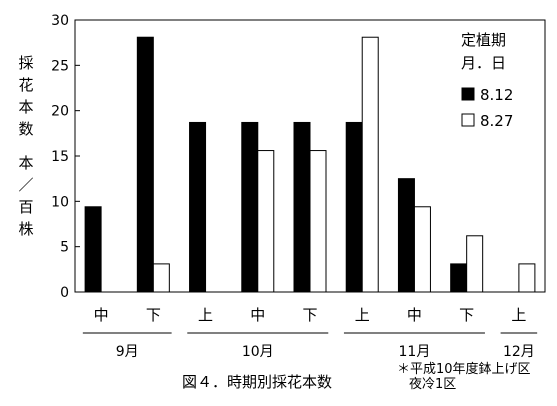 The image size is (557, 406). Describe the element at coordinates (464, 369) in the screenshot. I see `footnote-line-1: ＊平成10年度鉢上げ区` at that location.